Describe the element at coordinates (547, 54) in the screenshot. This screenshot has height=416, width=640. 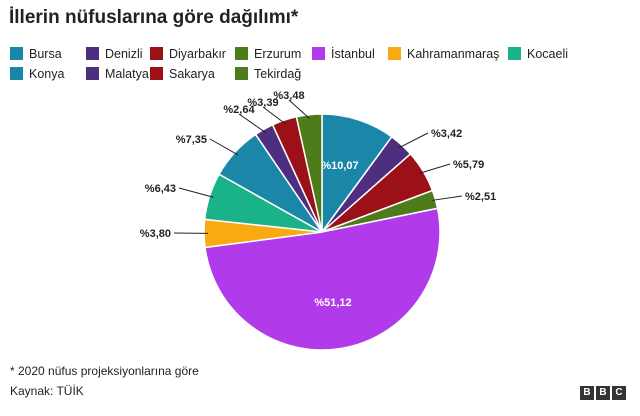
I see `legend-label: Kocaeli` at that location.